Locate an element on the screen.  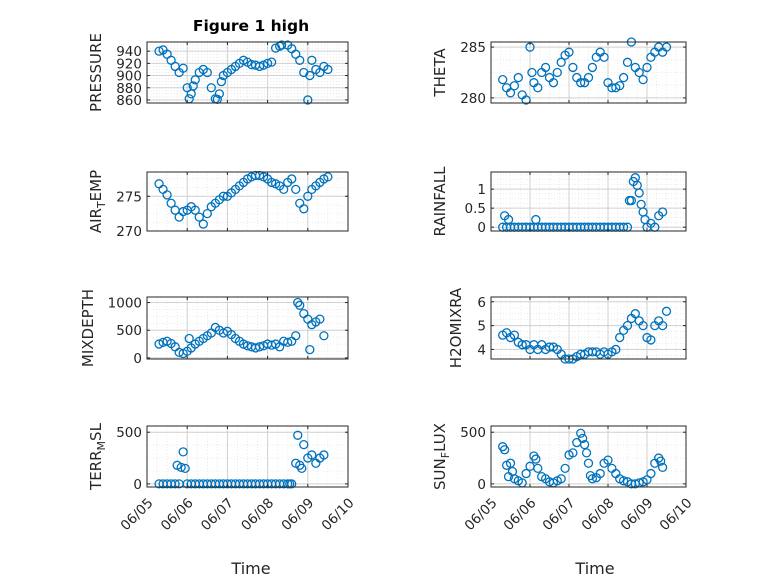
y-tick-label: 270 is located at coordinates (129, 232).